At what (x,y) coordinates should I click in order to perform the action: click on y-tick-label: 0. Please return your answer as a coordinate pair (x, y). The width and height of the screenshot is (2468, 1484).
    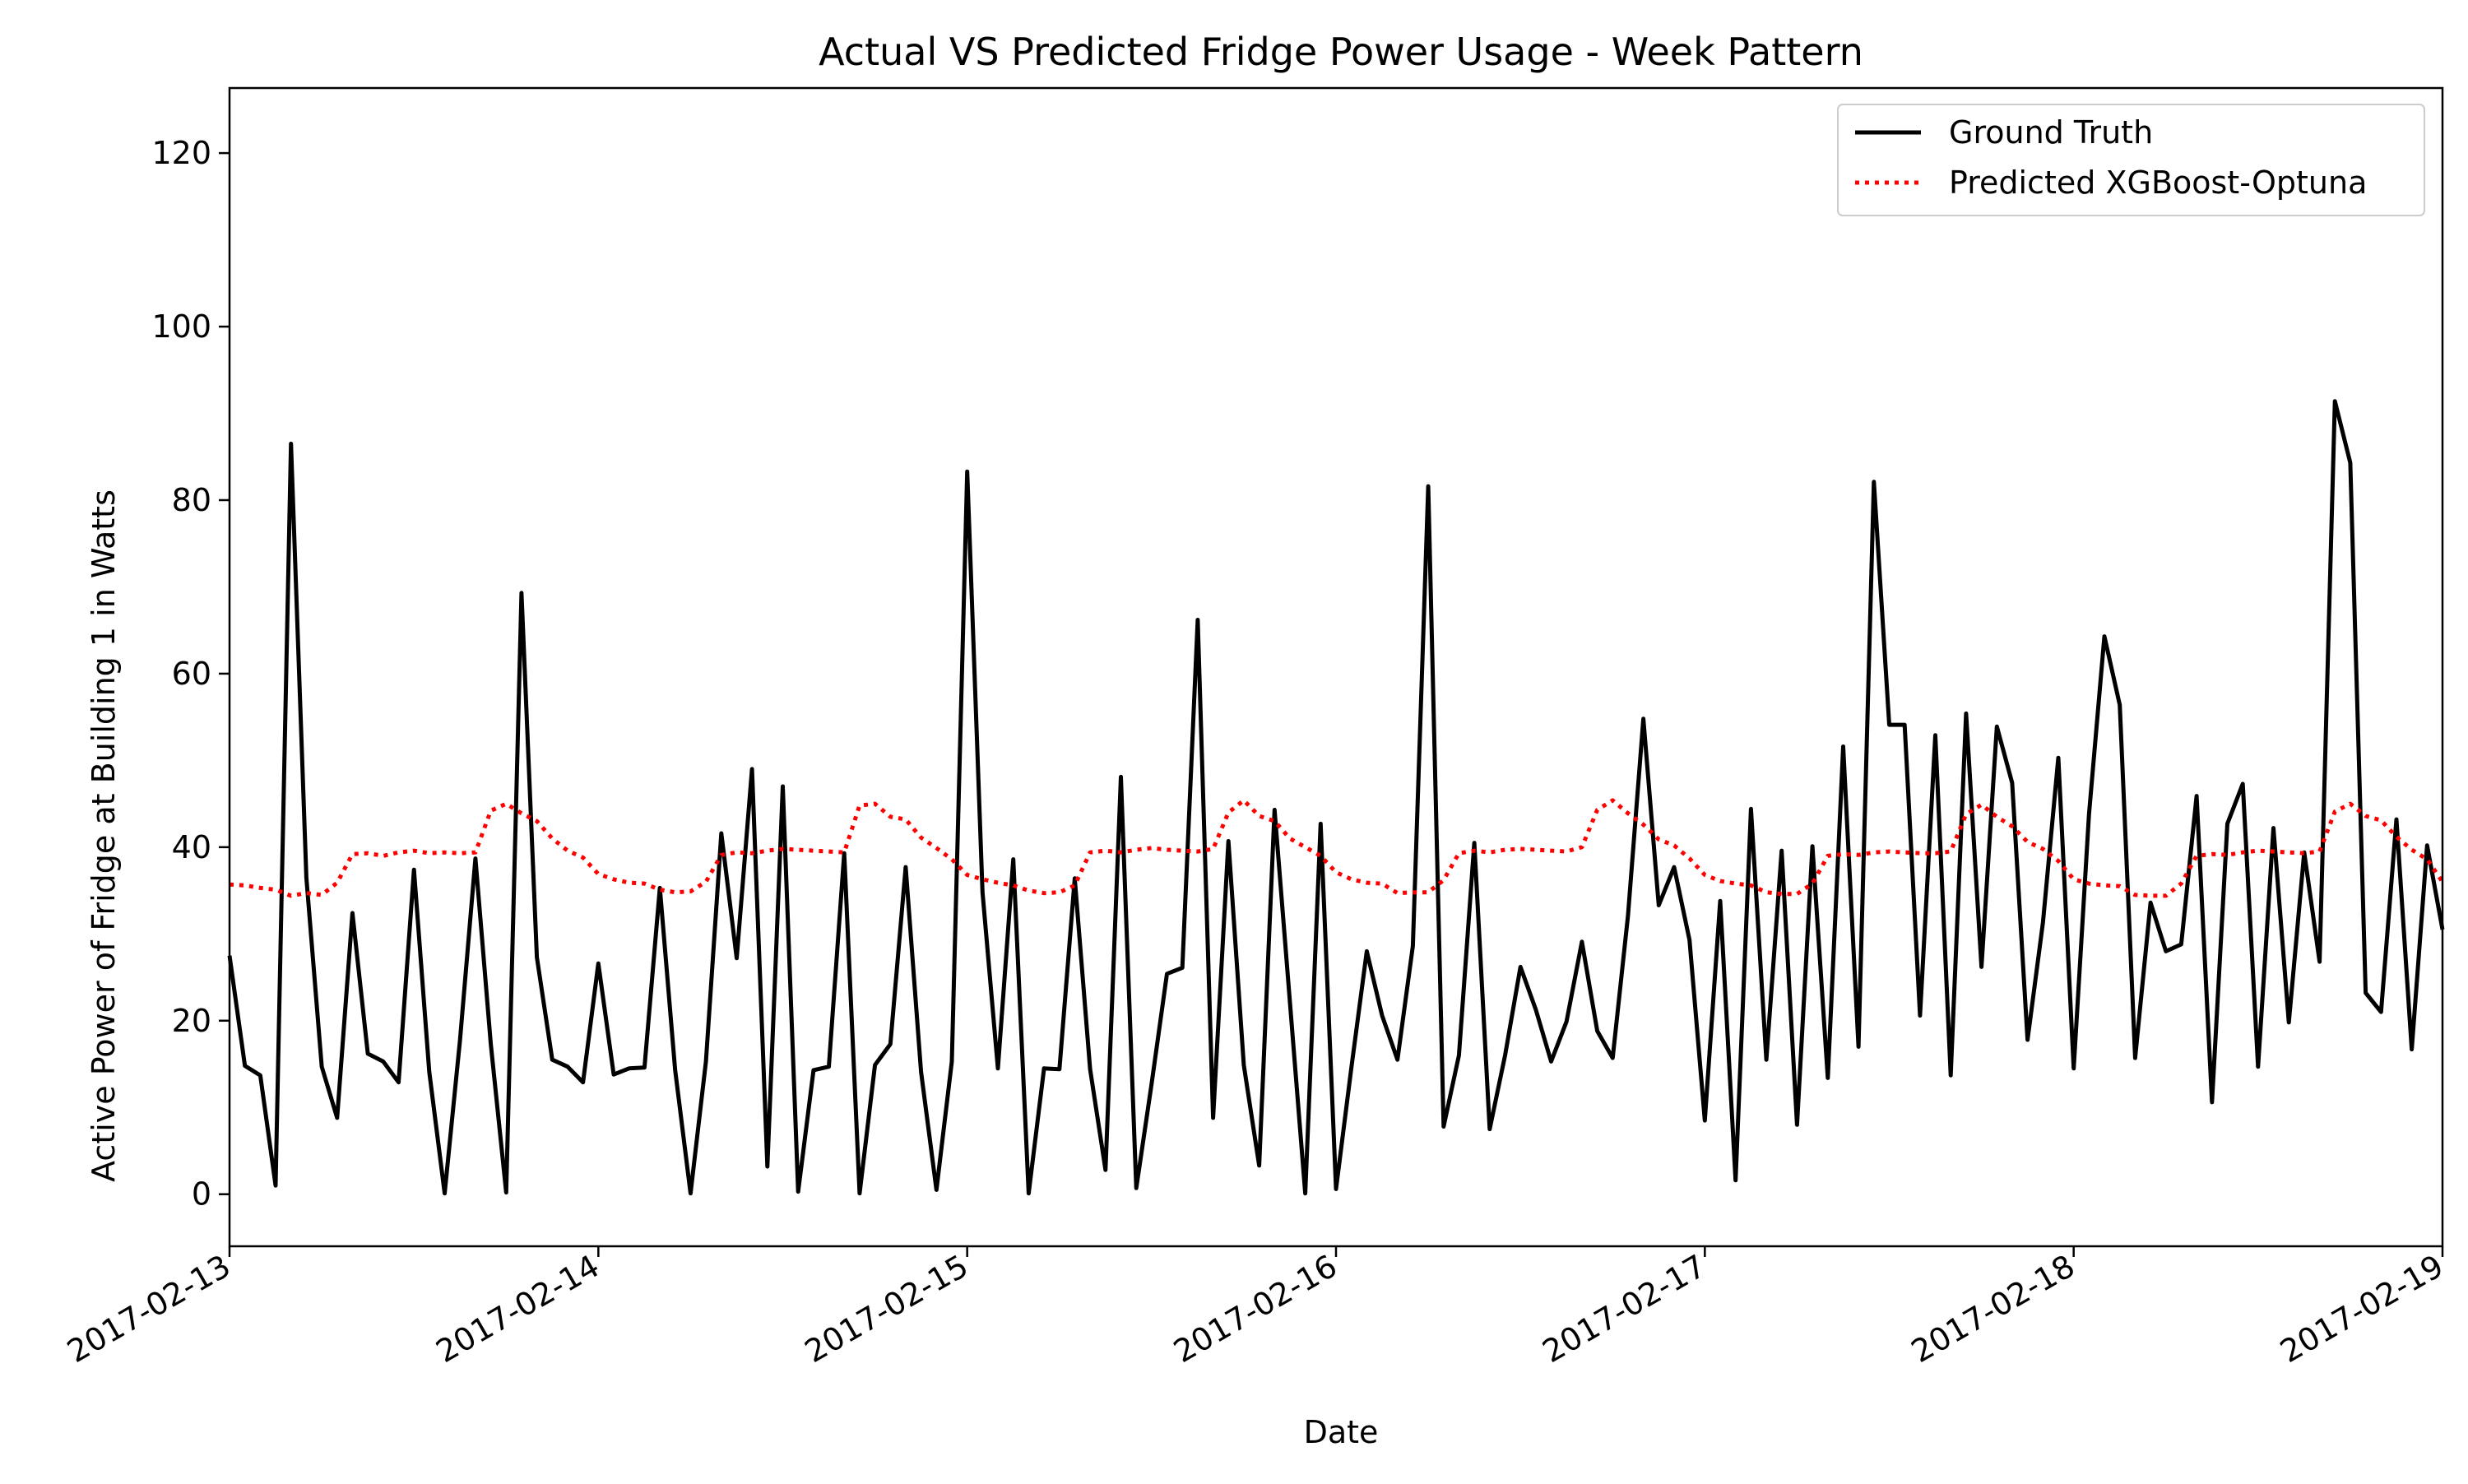
    Looking at the image, I should click on (201, 1194).